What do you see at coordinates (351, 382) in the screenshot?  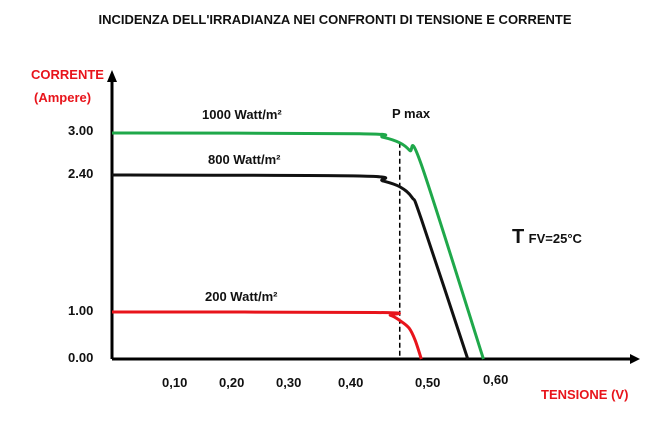 I see `x-tick-label: 0,40` at bounding box center [351, 382].